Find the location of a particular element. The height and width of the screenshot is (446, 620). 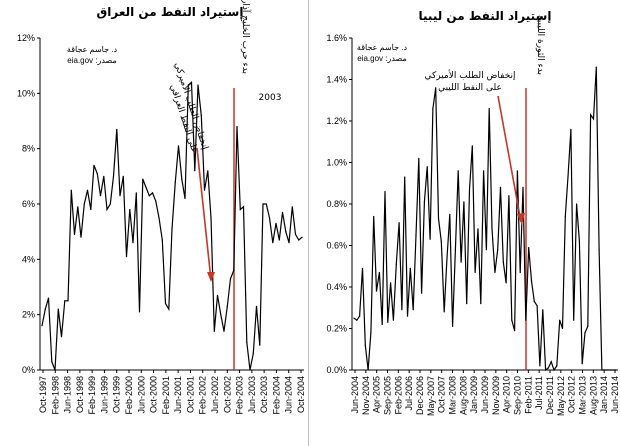

chart-libya-xtick-label: Oct-2007 is located at coordinates (442, 394).